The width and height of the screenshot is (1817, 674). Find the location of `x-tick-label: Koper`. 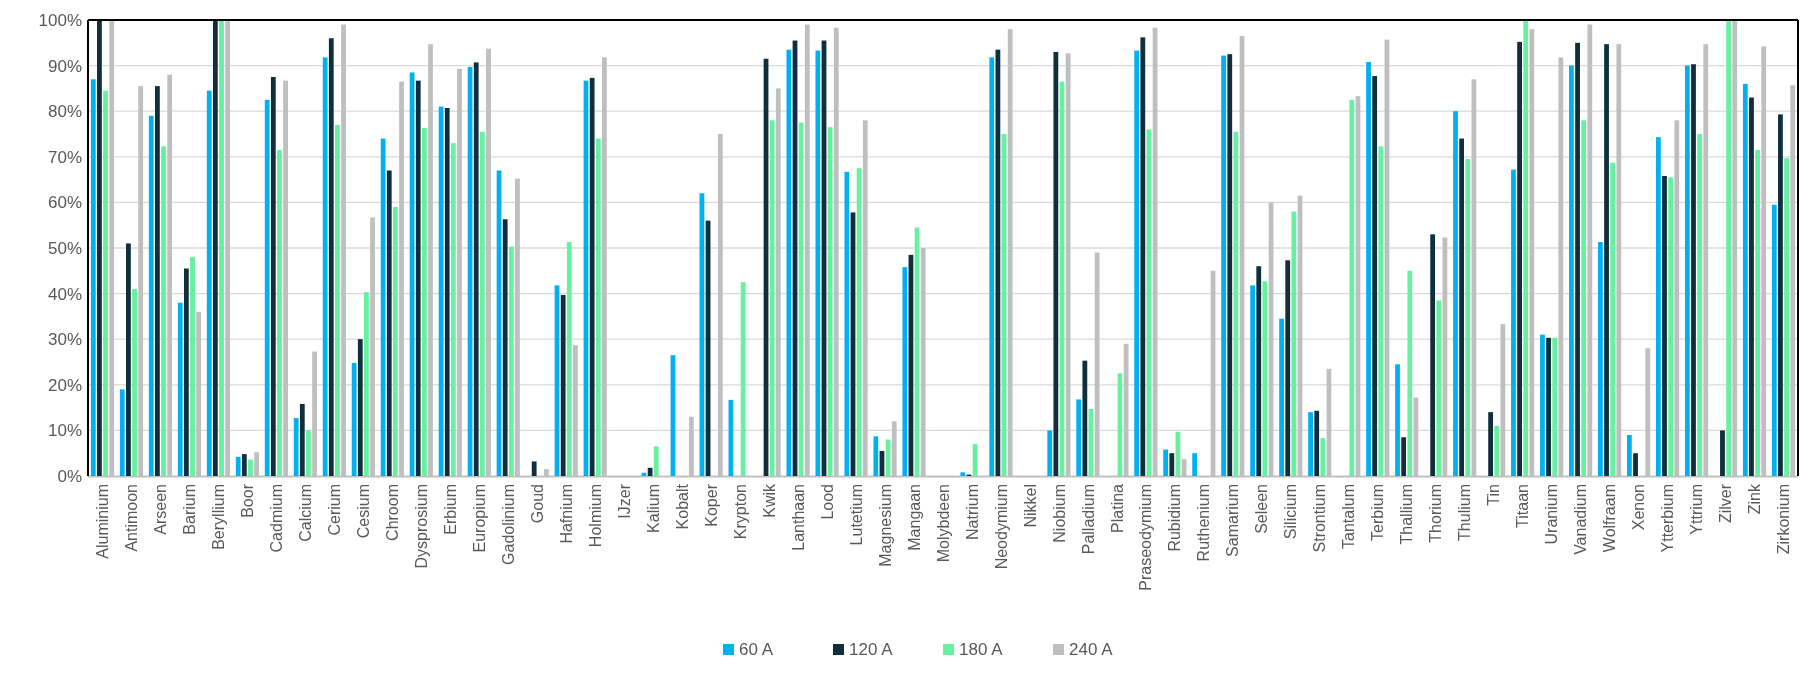

x-tick-label: Koper is located at coordinates (711, 505).